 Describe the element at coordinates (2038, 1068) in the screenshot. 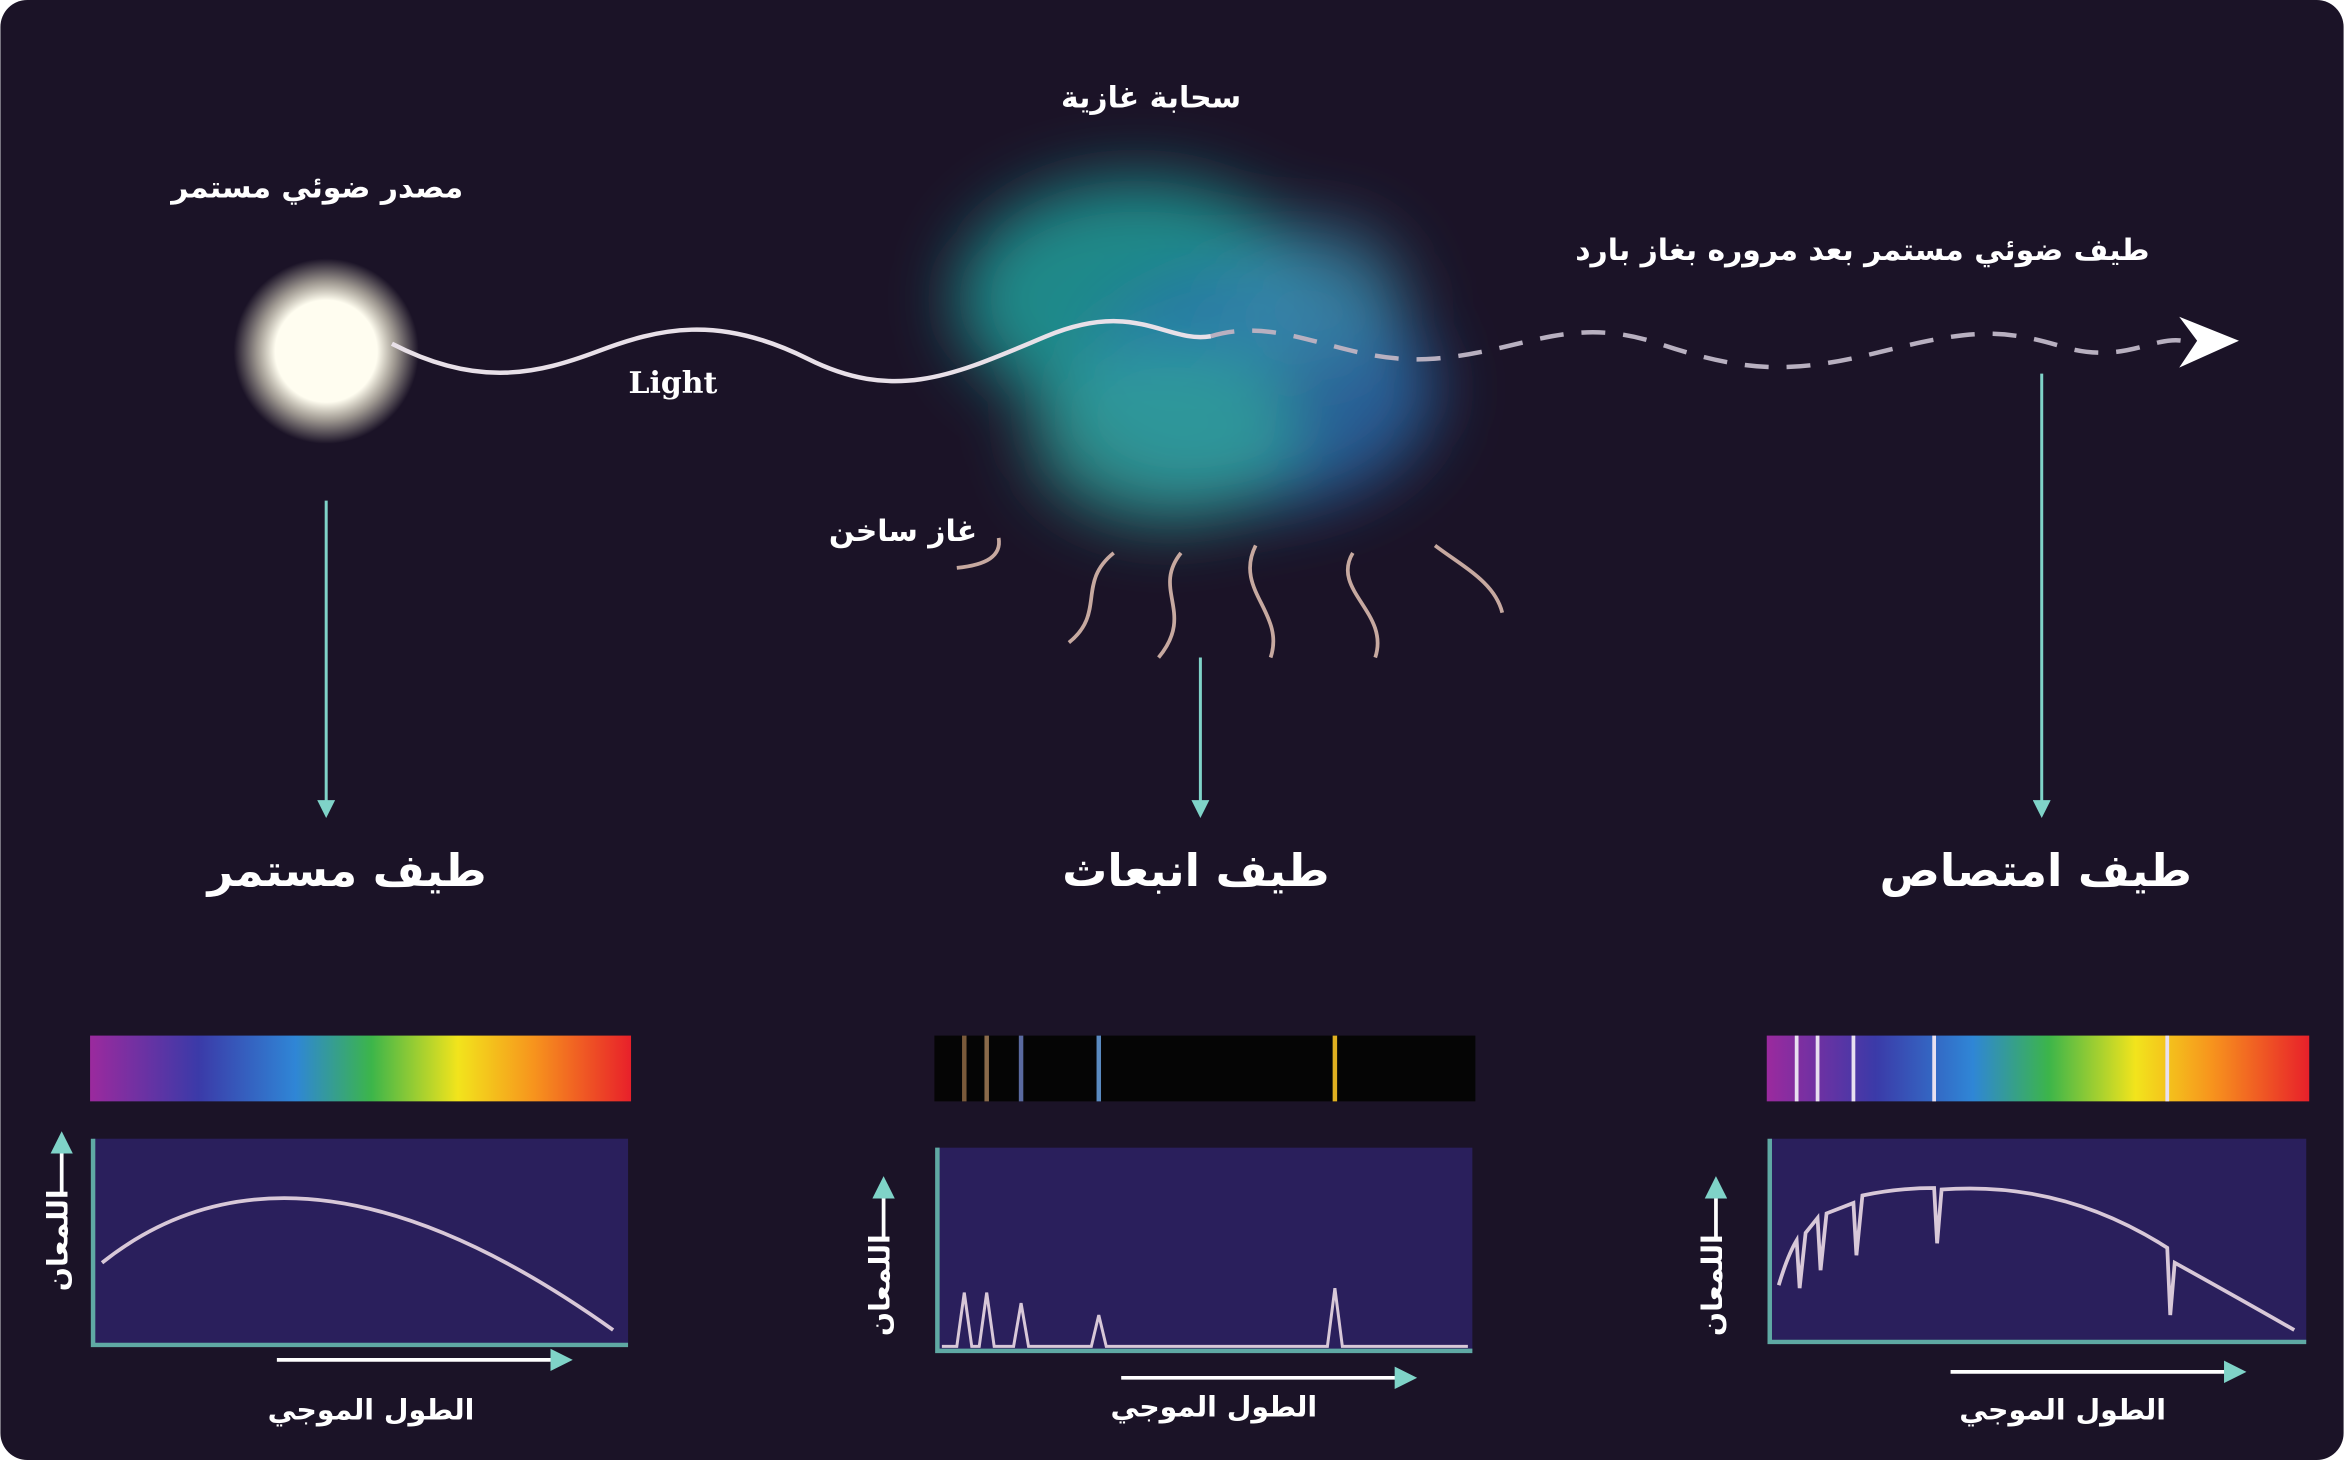

I see `absorption-spectrum-bar` at that location.